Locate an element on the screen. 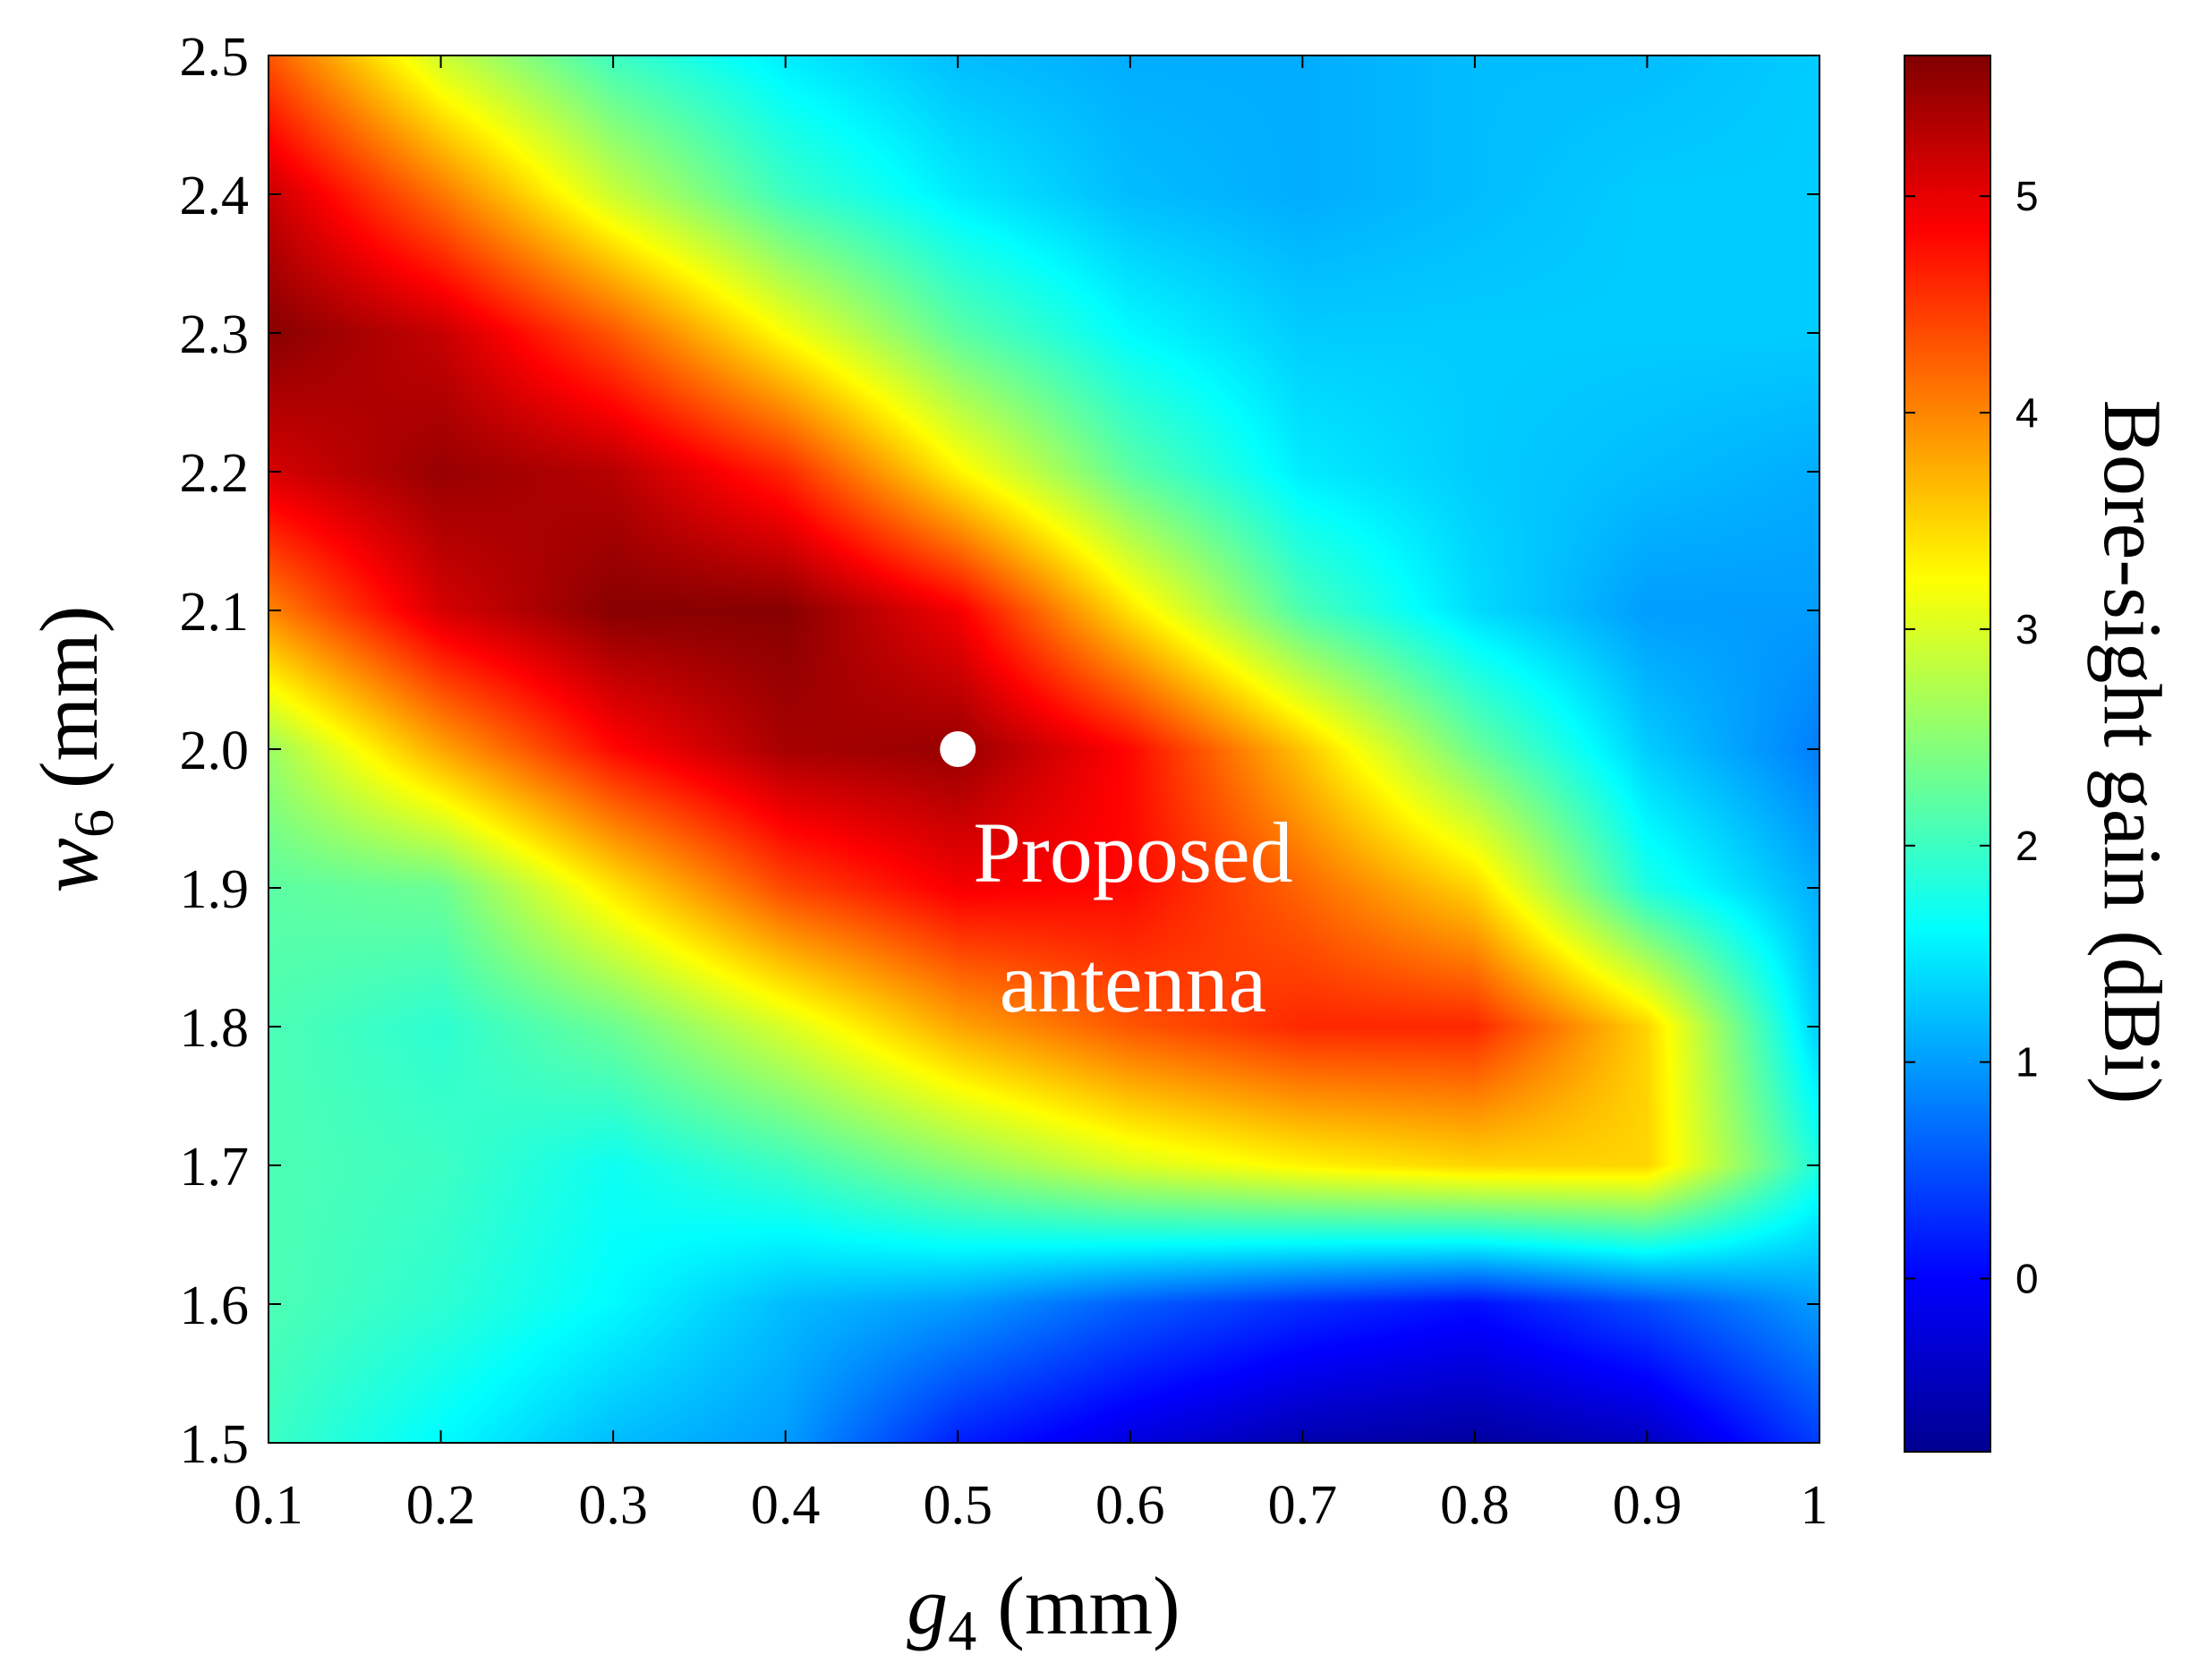 The height and width of the screenshot is (1680, 2207). x-tick-label: 0.8 is located at coordinates (1475, 1505).